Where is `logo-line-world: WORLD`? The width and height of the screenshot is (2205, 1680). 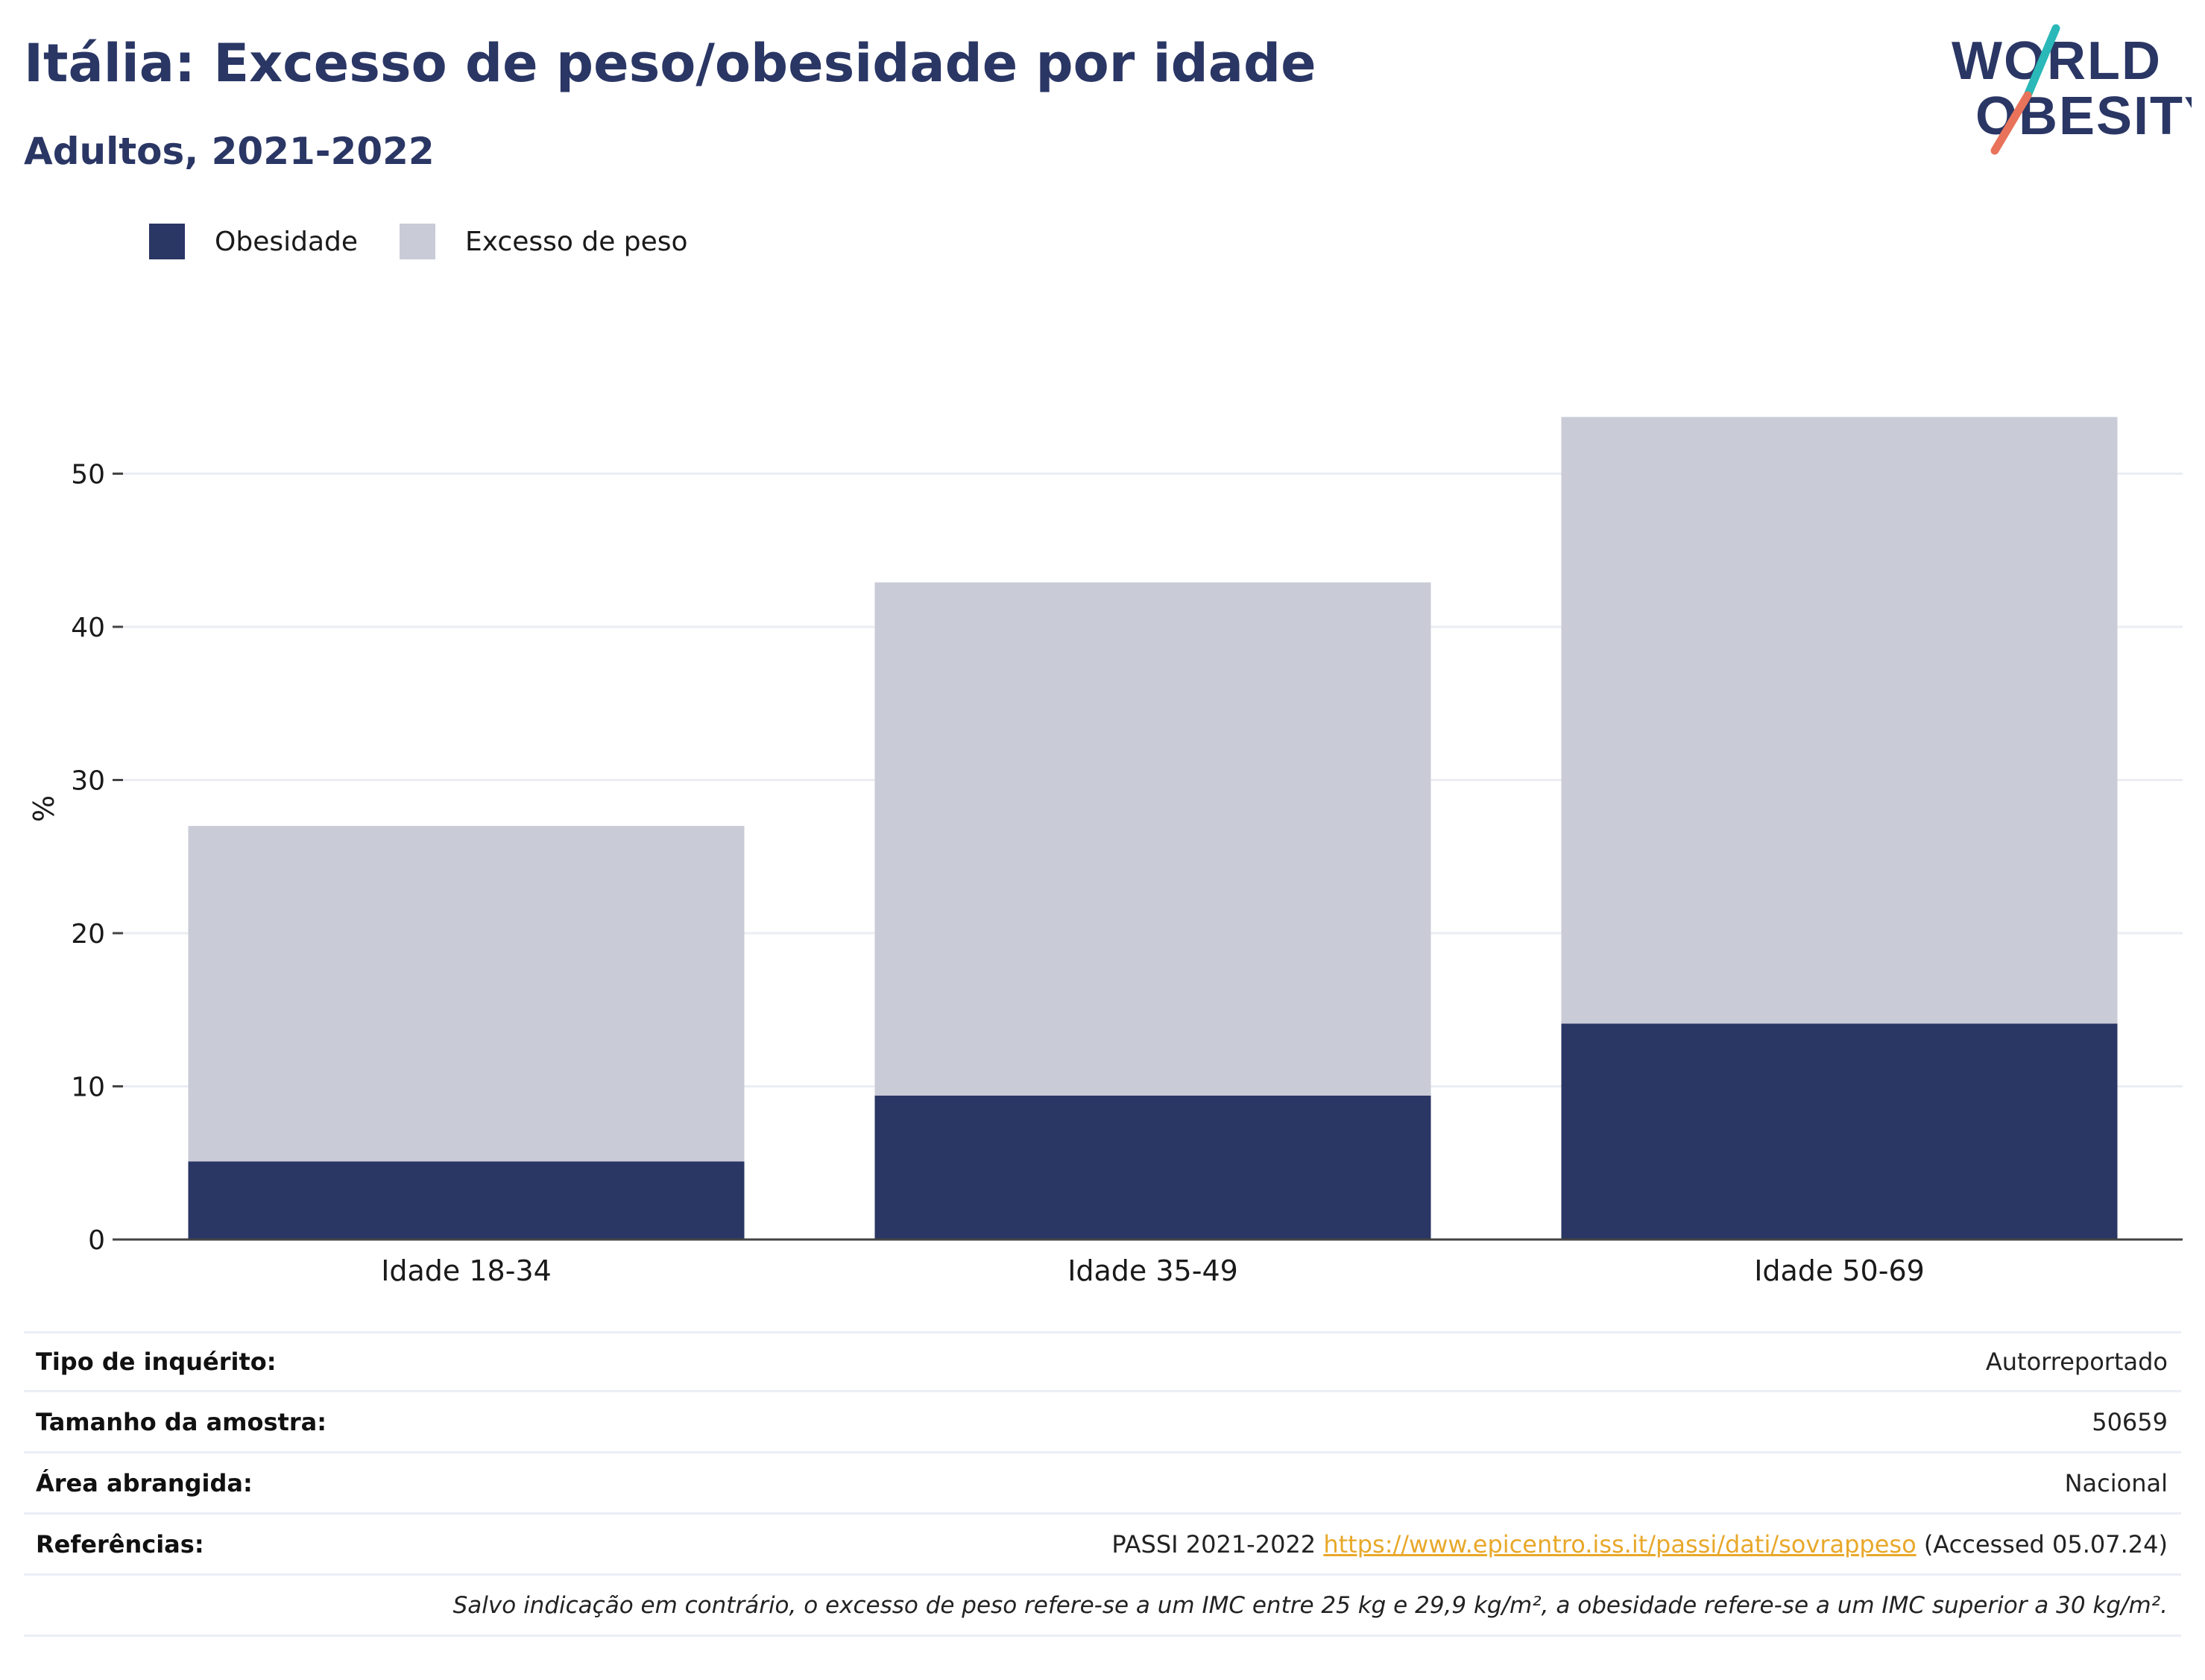
logo-line-world: WORLD is located at coordinates (2057, 61).